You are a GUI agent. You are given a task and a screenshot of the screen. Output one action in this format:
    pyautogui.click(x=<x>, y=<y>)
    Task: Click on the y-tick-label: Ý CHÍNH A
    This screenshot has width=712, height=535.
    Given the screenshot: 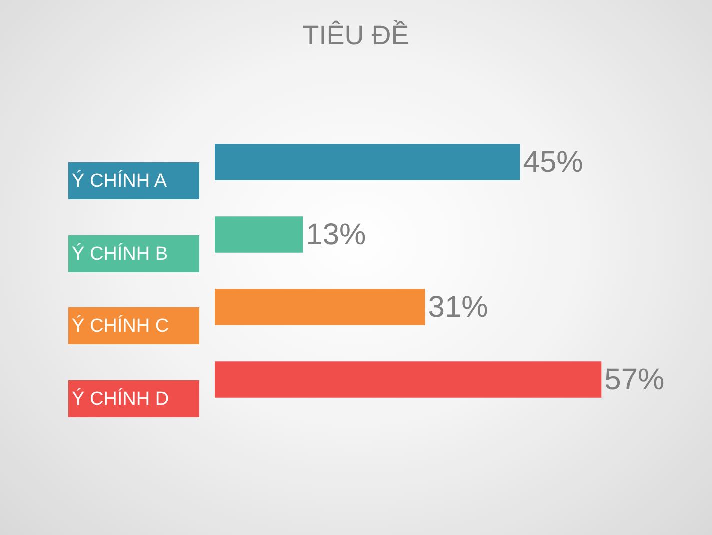 What is the action you would take?
    pyautogui.click(x=120, y=181)
    